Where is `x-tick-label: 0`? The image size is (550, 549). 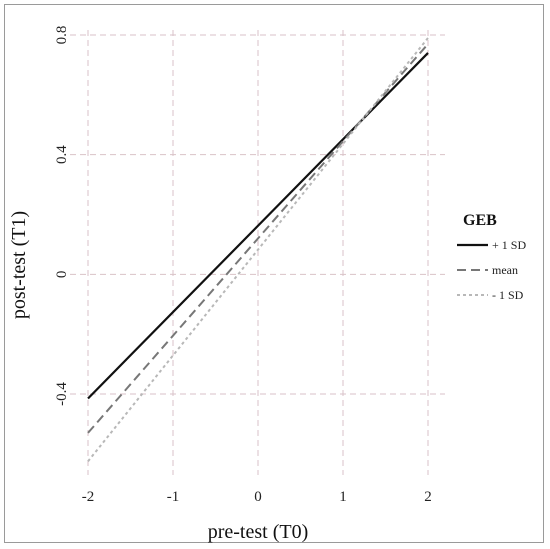 x-tick-label: 0 is located at coordinates (258, 497).